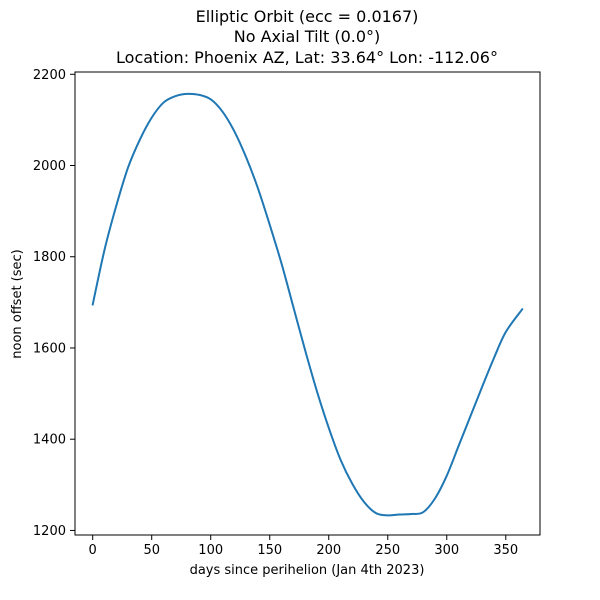  I want to click on y-axis-label: noon offset (sec), so click(17, 304).